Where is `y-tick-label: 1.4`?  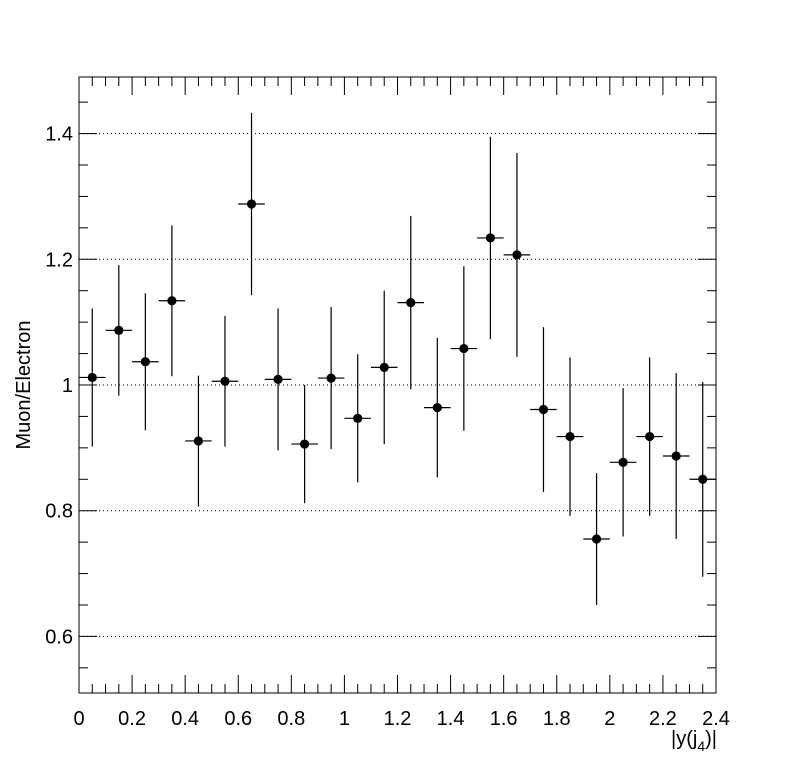 y-tick-label: 1.4 is located at coordinates (59, 135).